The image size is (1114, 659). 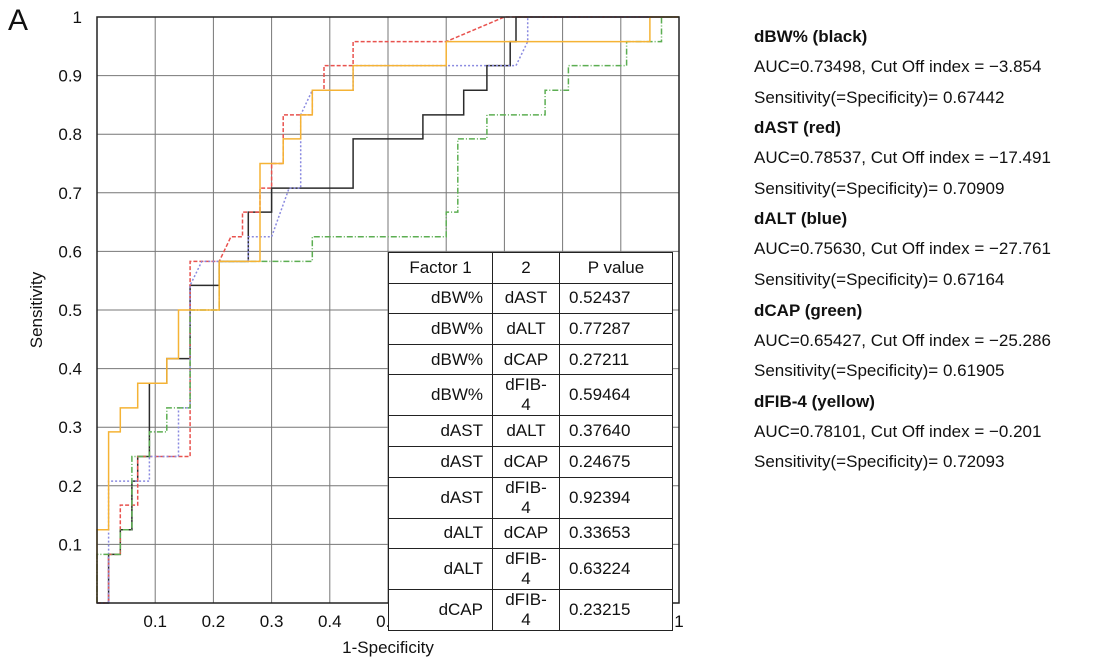 I want to click on y-axis-label: Sensitivity, so click(x=36, y=309).